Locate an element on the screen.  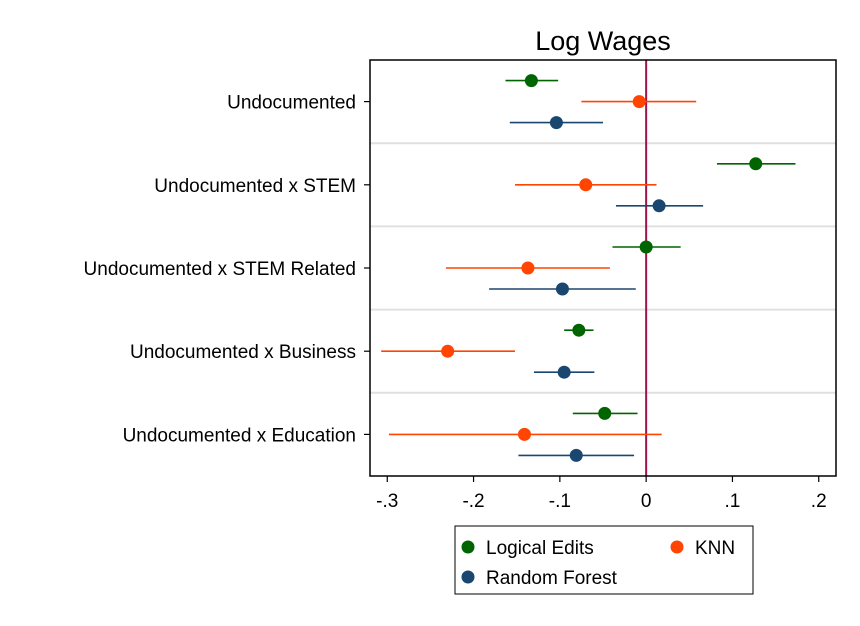
y-tick-label: Undocumented x Education is located at coordinates (239, 435).